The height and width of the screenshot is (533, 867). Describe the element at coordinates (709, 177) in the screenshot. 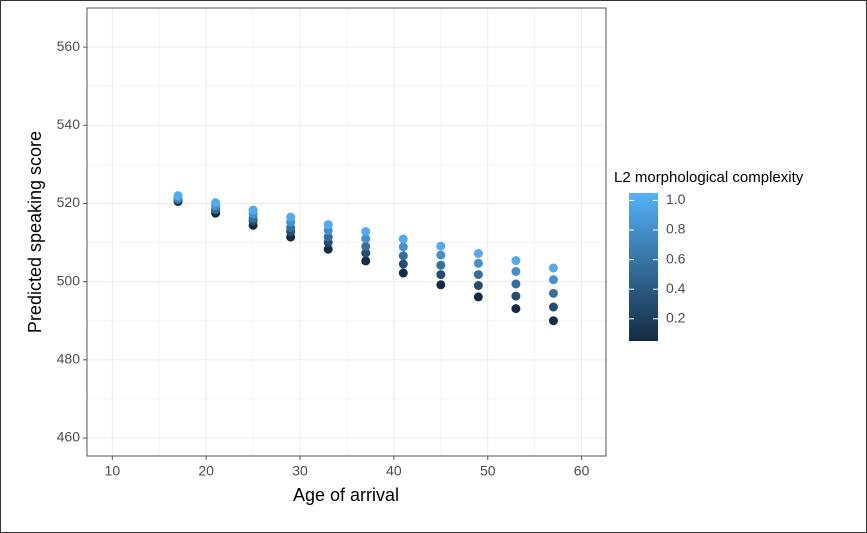

I see `legend-title: L2 morphological complexity` at that location.